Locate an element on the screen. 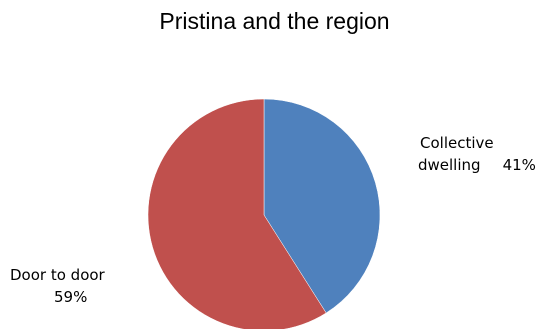  slice-label-door-to-door: Door to door 59% is located at coordinates (85, 286).